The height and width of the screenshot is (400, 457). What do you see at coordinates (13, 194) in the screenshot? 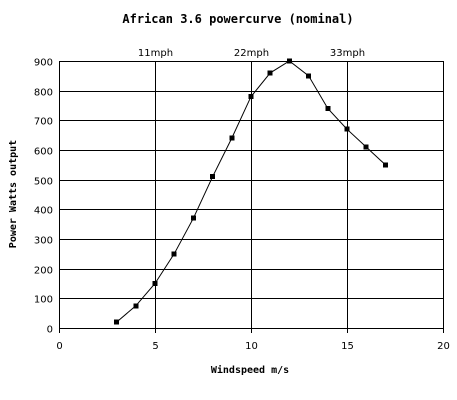
I see `y-axis-label: Power Watts output` at bounding box center [13, 194].